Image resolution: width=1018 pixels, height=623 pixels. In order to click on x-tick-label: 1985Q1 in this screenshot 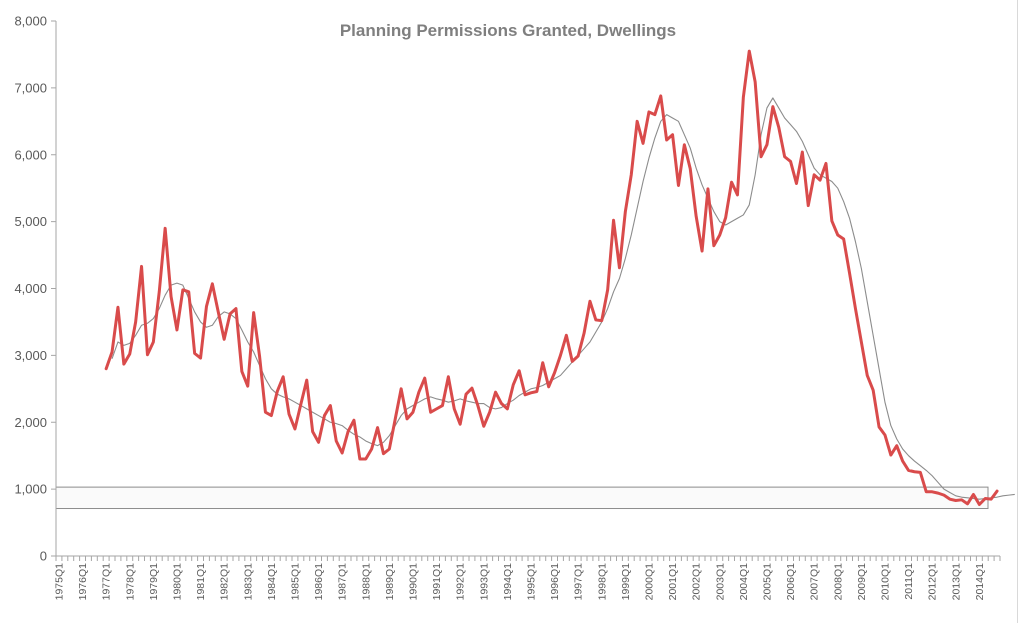, I will do `click(295, 582)`.